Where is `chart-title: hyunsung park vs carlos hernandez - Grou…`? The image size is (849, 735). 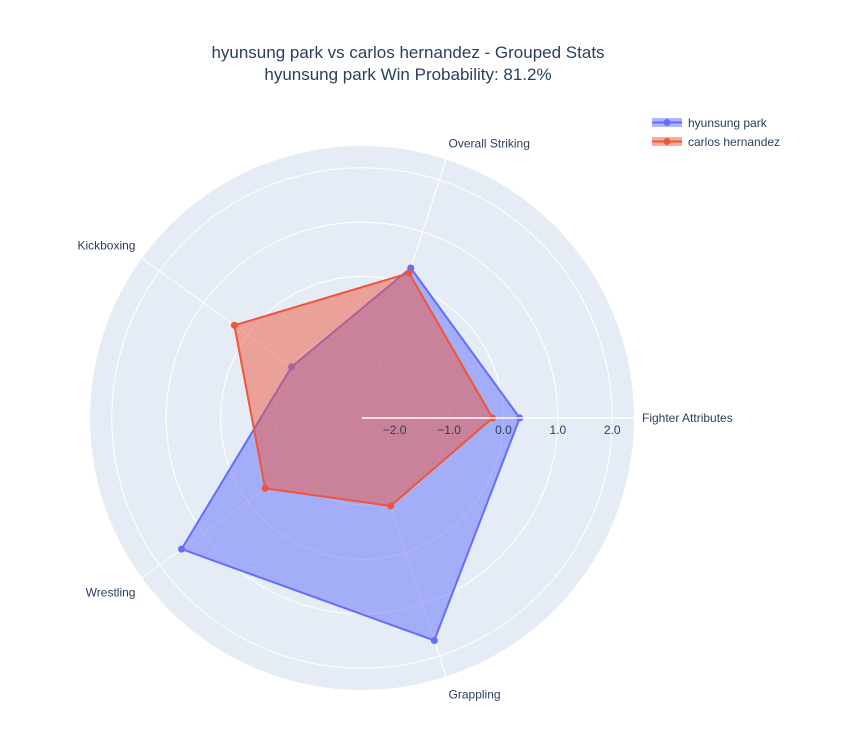 chart-title: hyunsung park vs carlos hernandez - Grou… is located at coordinates (407, 52).